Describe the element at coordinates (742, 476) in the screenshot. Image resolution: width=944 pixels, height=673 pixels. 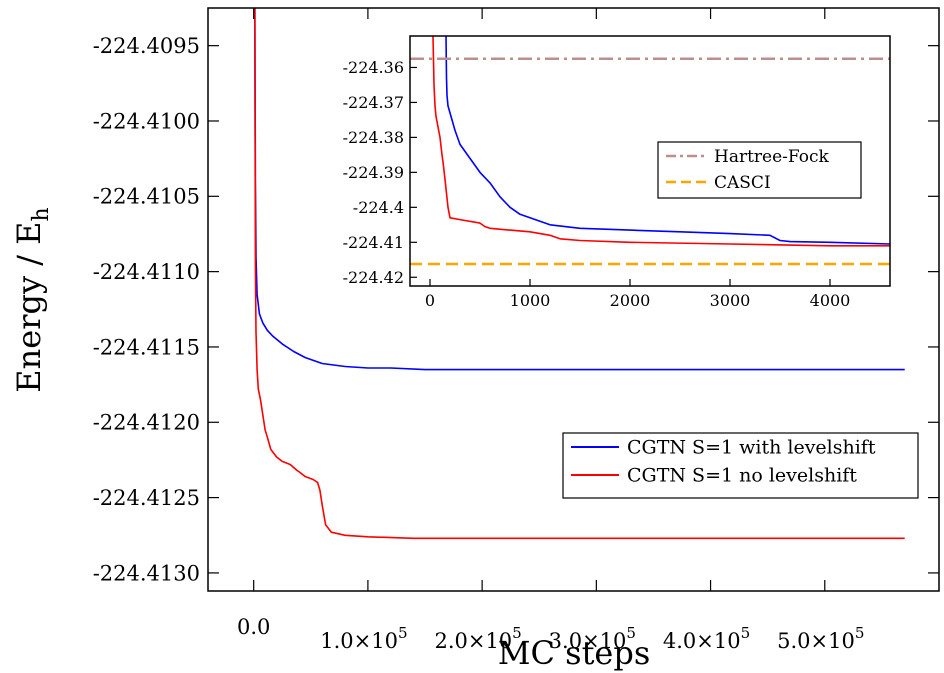
I see `main-legend-label-1: CGTN S=1 no levelshift` at that location.